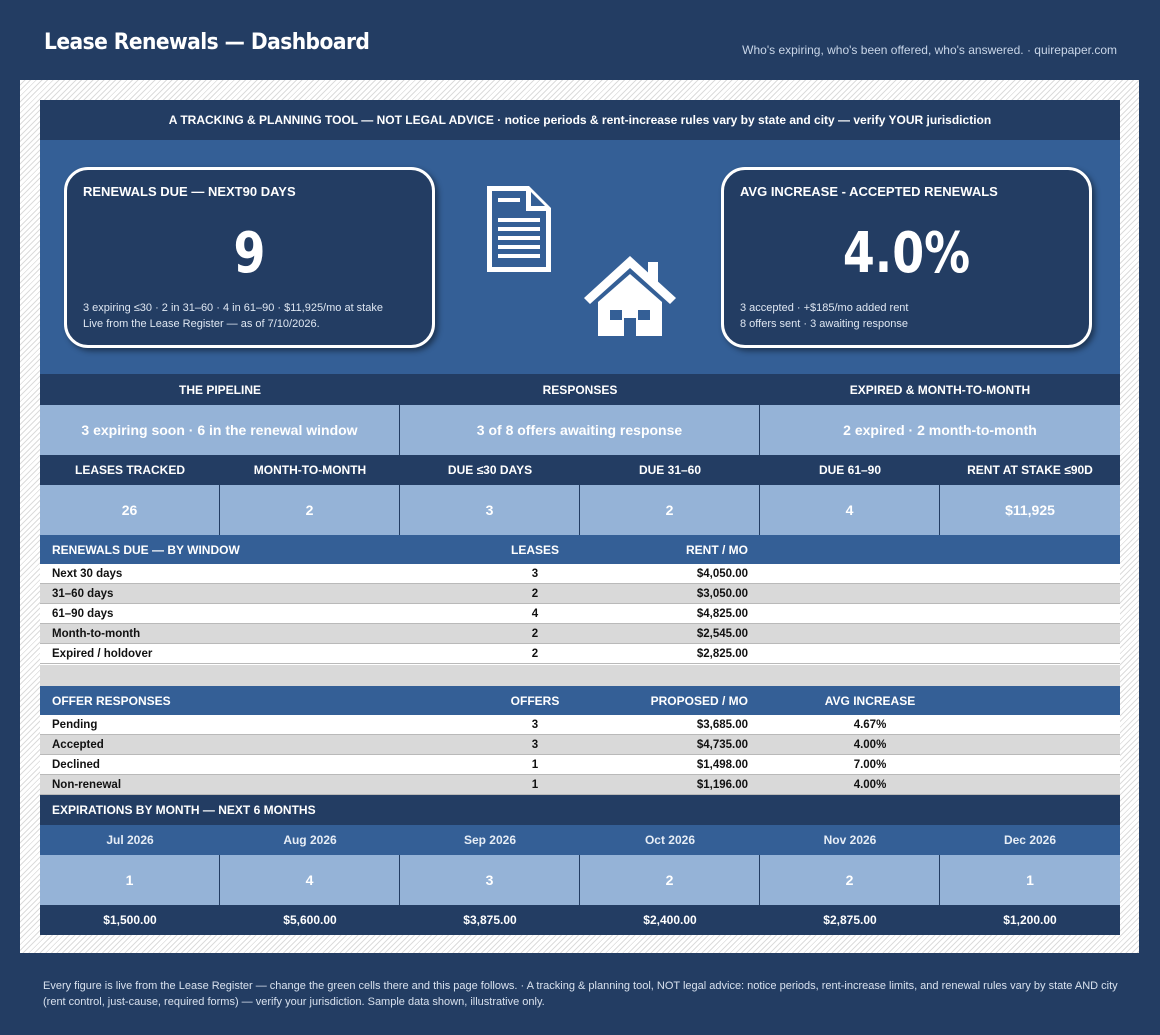 This screenshot has width=1160, height=1035. What do you see at coordinates (87, 573) in the screenshot?
I see `row-label: Next 30 days` at bounding box center [87, 573].